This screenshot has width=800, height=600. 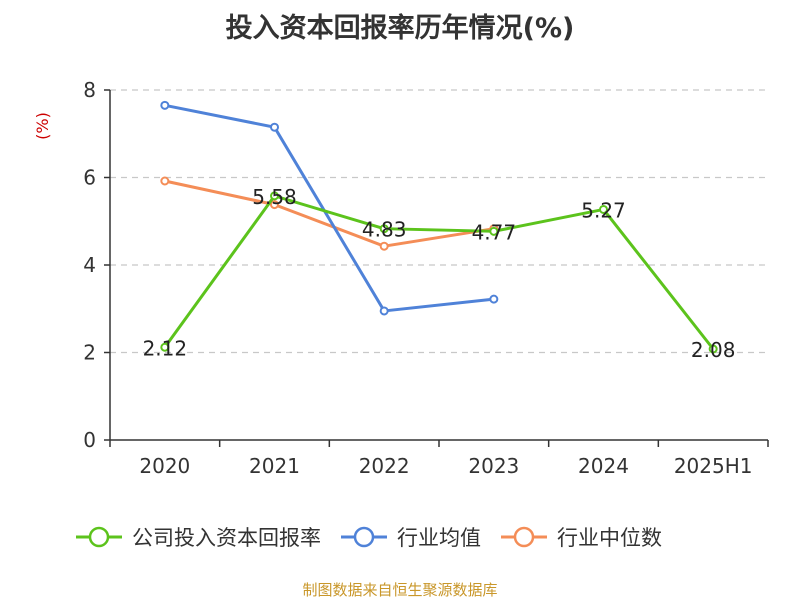 I want to click on data-label: 5.58, so click(x=274, y=197).